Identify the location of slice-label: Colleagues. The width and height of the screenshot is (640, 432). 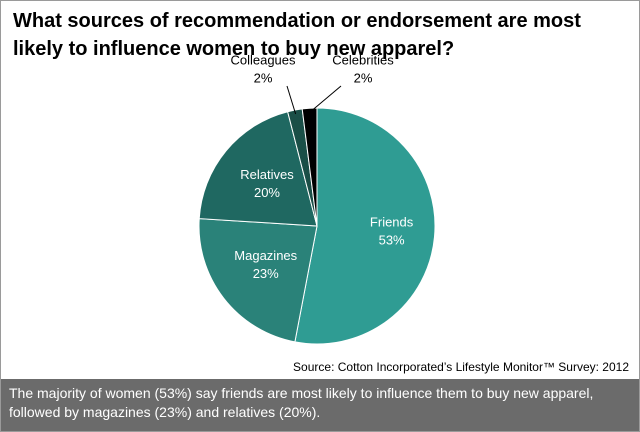
(263, 59).